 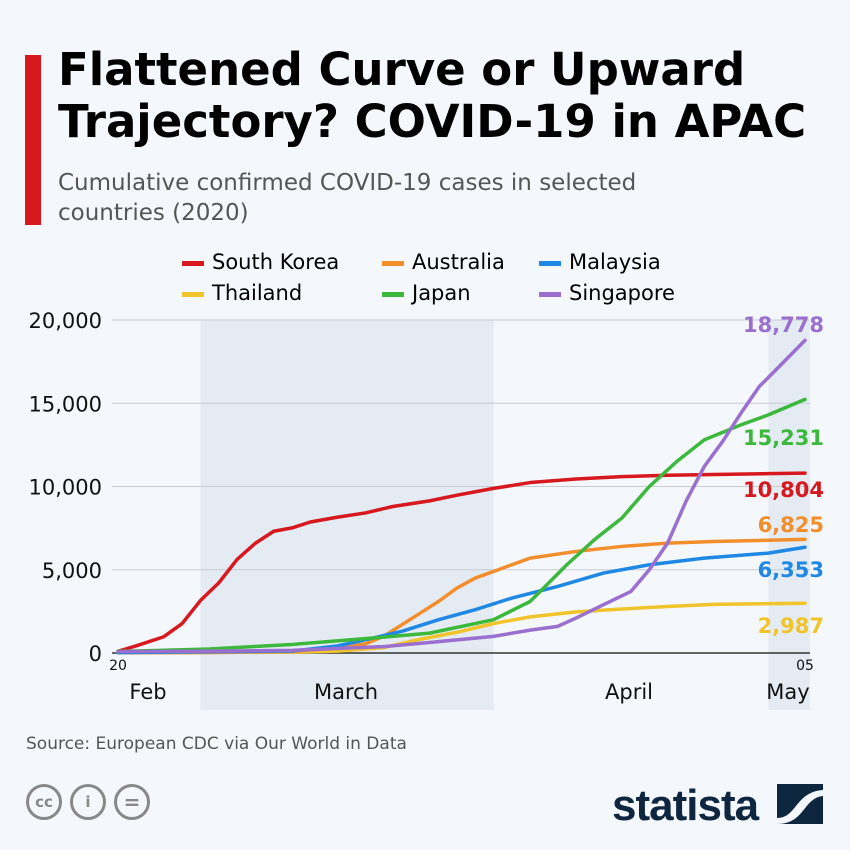 I want to click on y-tick-label: 20,000, so click(x=65, y=321).